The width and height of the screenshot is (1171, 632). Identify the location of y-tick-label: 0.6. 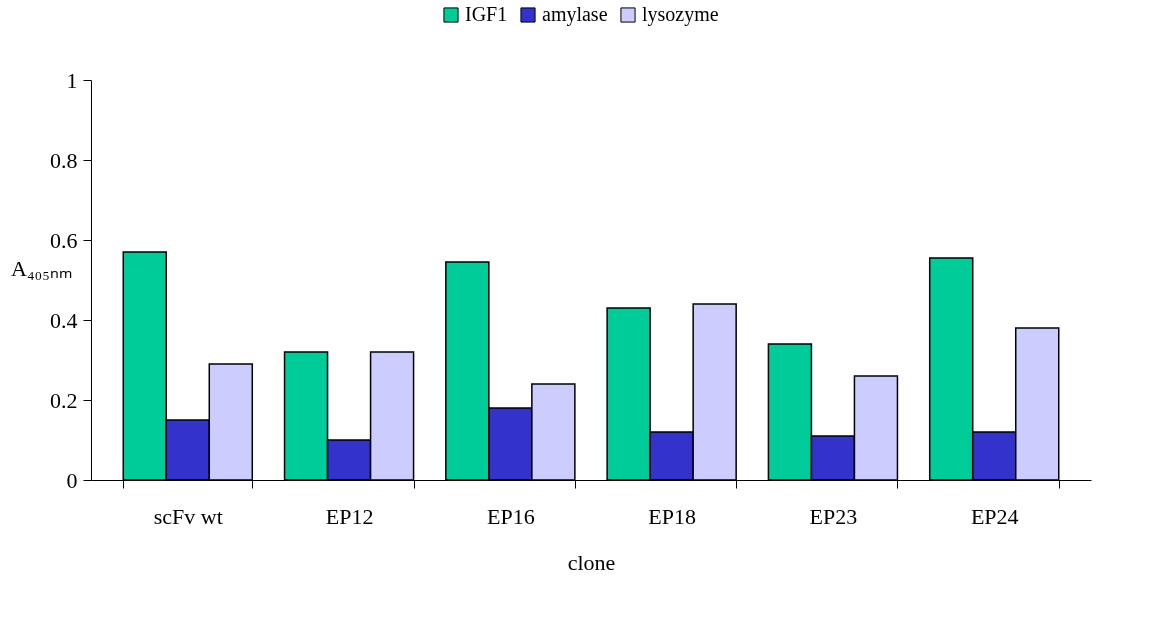
(64, 240).